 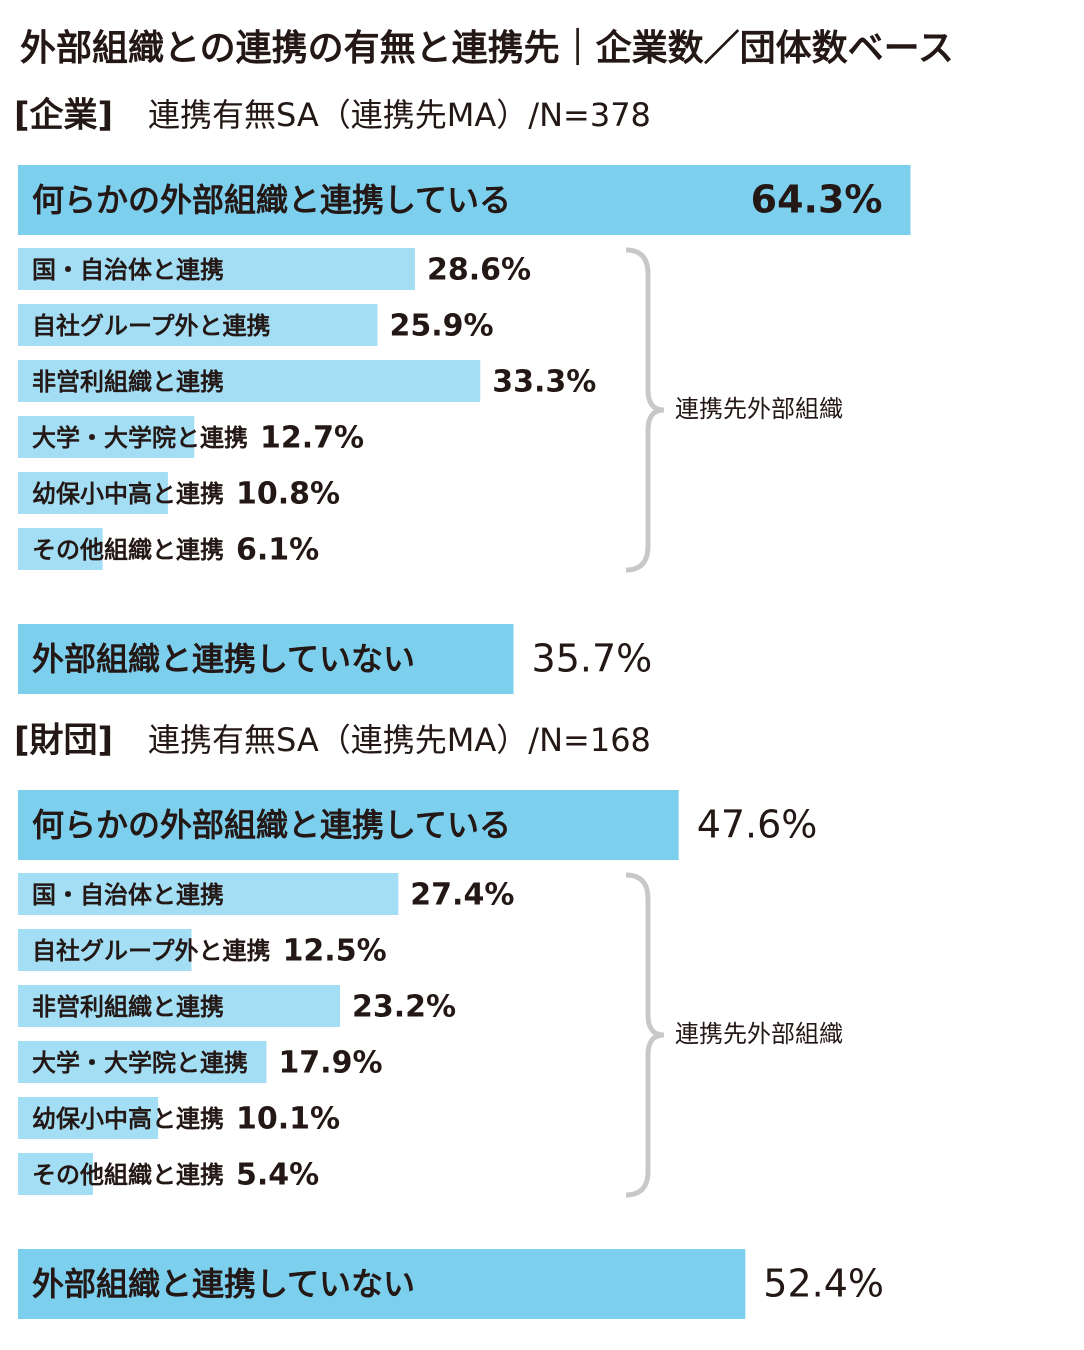 I want to click on value-label: 52.4%, so click(x=823, y=1284).